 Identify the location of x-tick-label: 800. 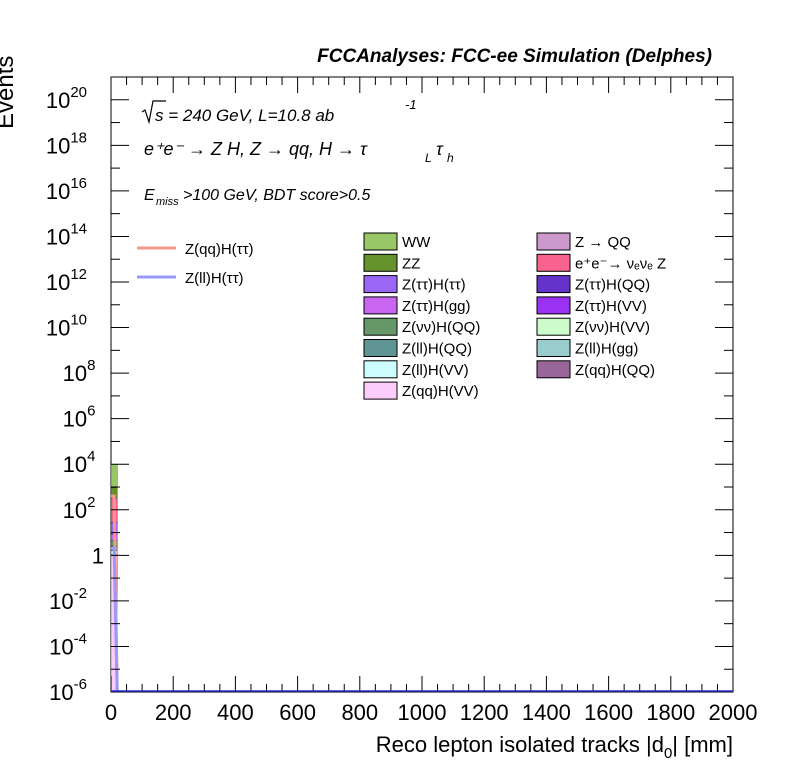
(359, 712).